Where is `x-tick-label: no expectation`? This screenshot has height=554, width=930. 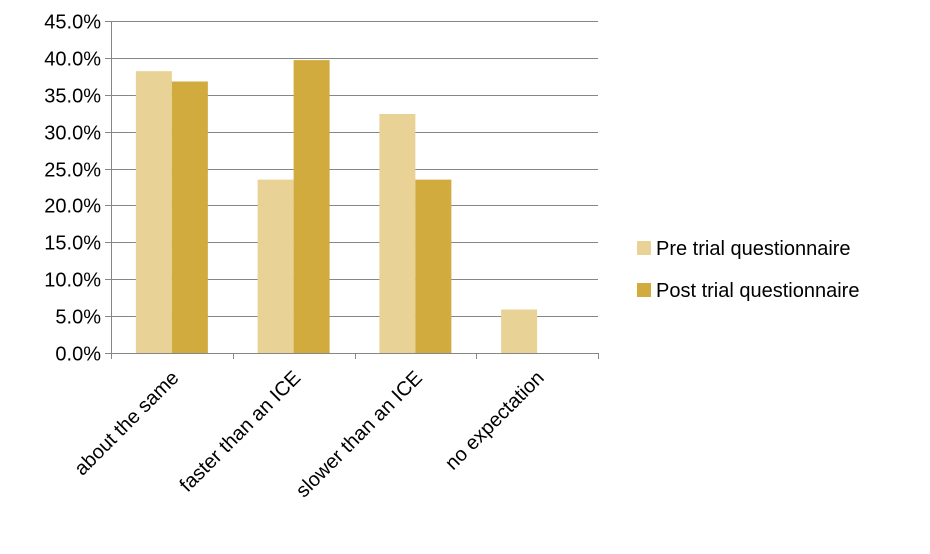
x-tick-label: no expectation is located at coordinates (495, 421).